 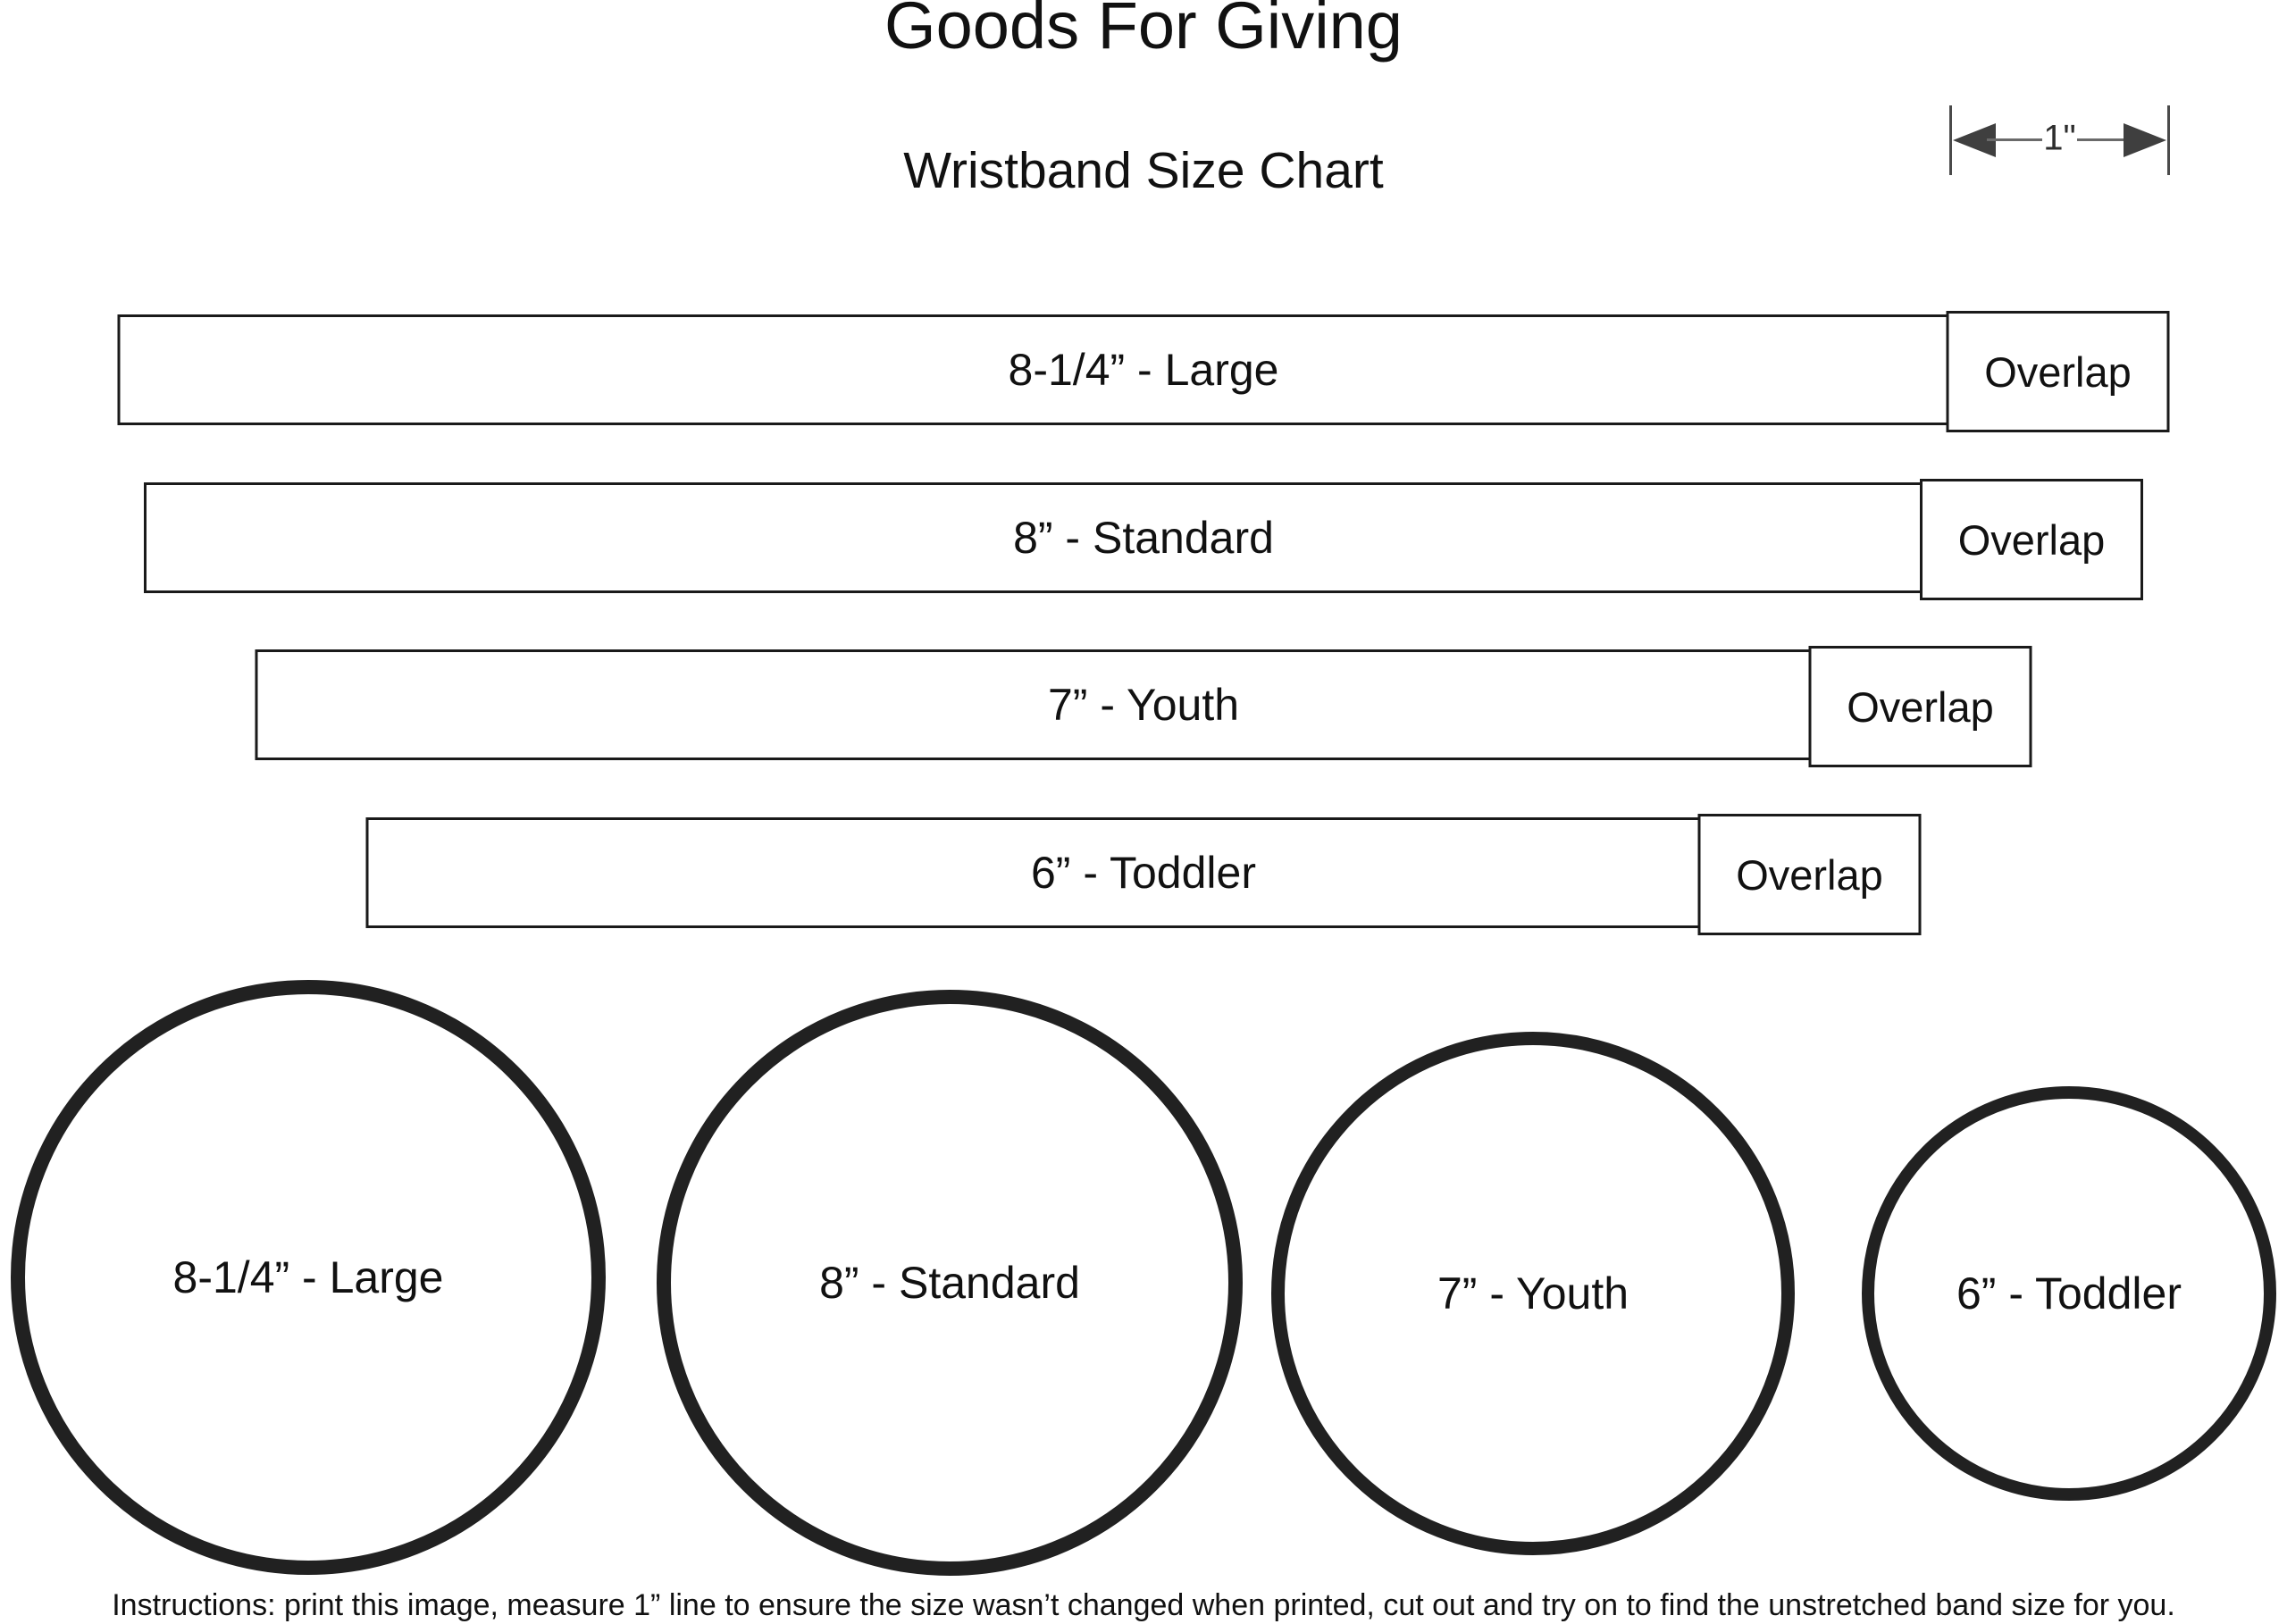 I want to click on circle-standard: 8” - Standard, so click(x=950, y=1283).